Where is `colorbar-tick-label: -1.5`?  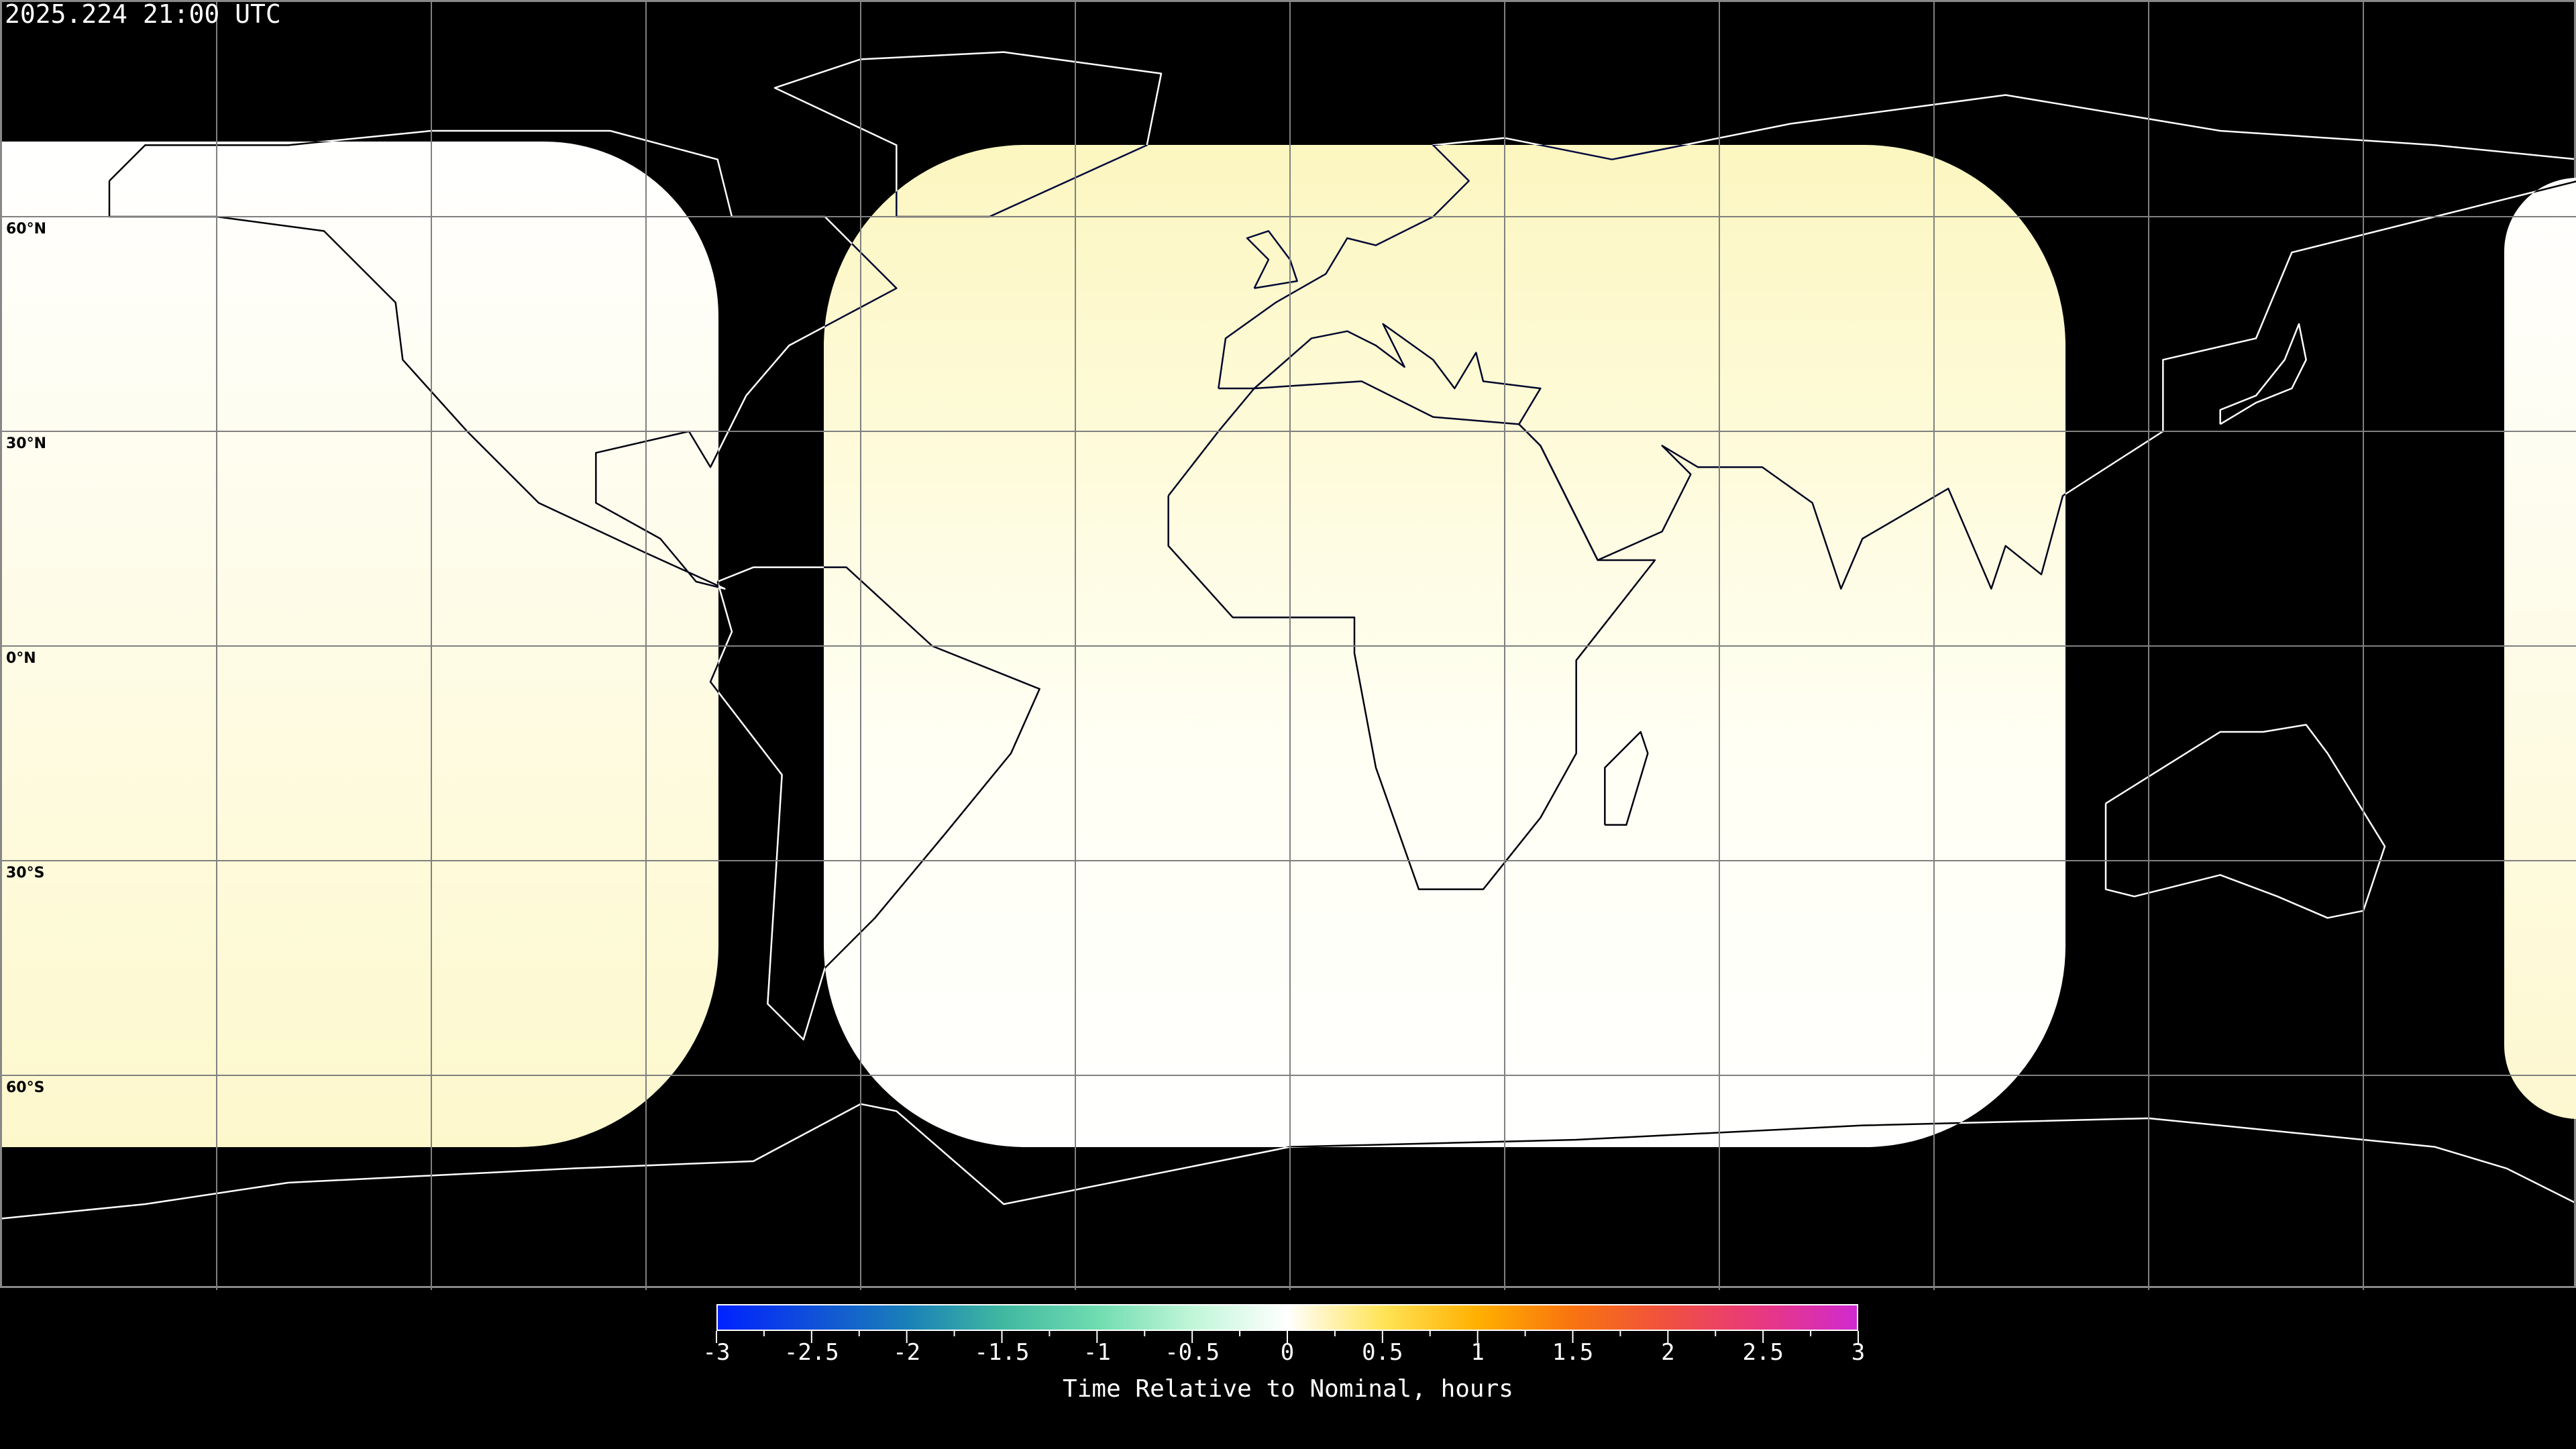 colorbar-tick-label: -1.5 is located at coordinates (1002, 1352).